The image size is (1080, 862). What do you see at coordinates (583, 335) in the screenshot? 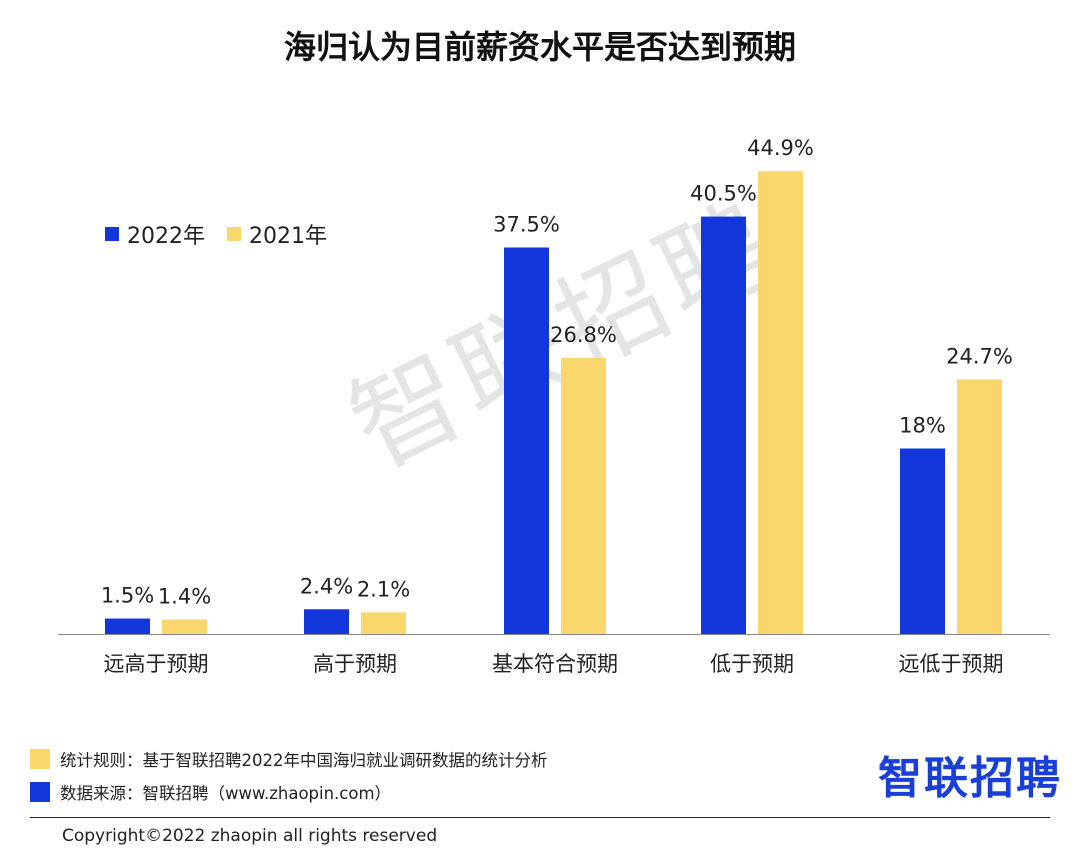
I see `data-label-2021-2: 26.8%` at bounding box center [583, 335].